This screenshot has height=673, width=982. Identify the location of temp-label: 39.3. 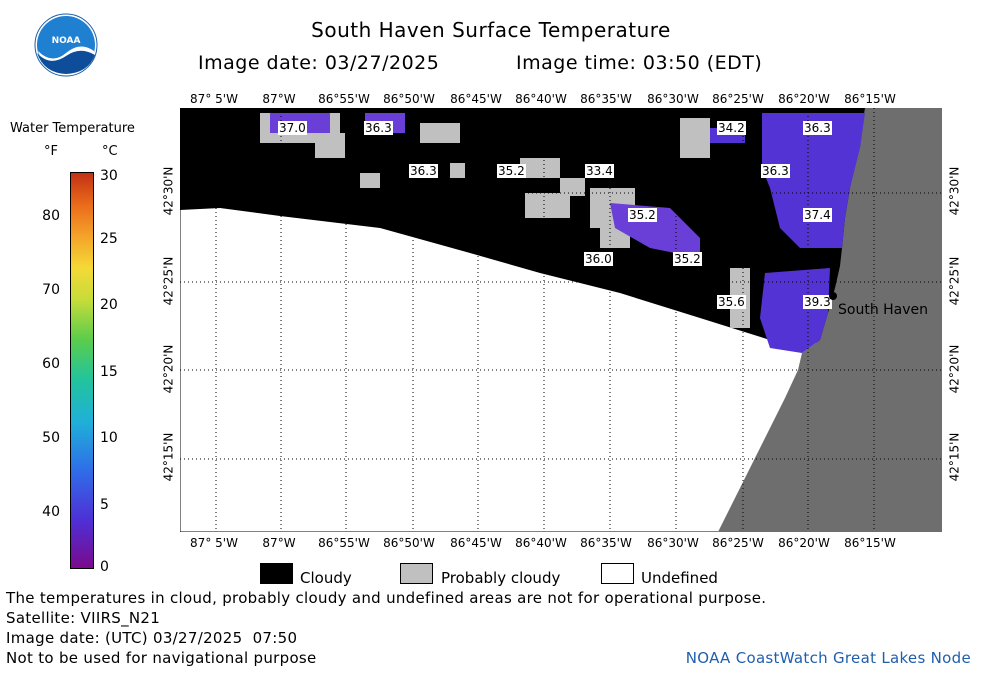
(817, 302).